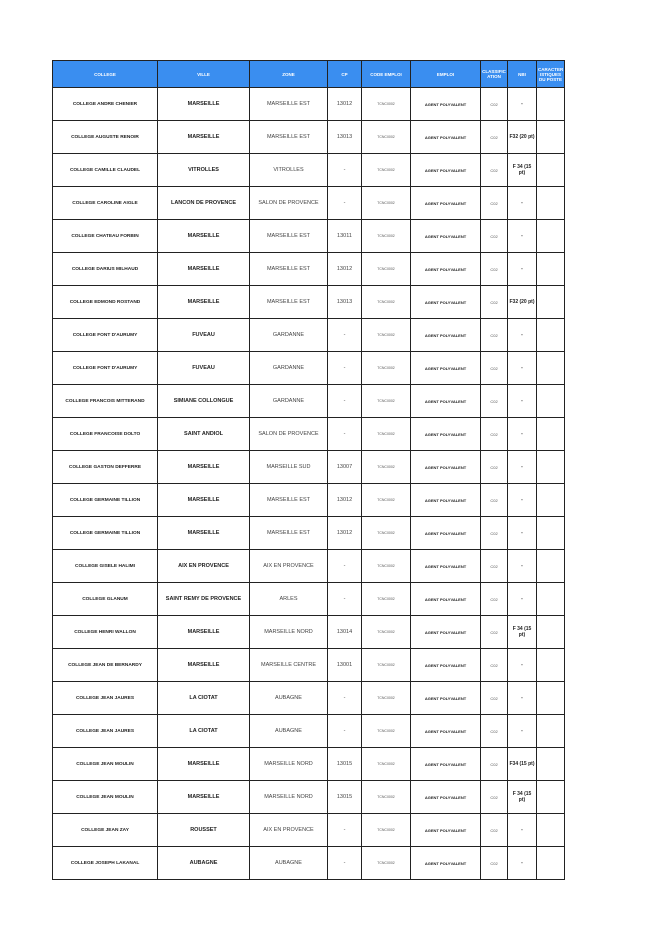 This screenshot has width=661, height=942. Describe the element at coordinates (344, 236) in the screenshot. I see `cell-cp: 13011` at that location.